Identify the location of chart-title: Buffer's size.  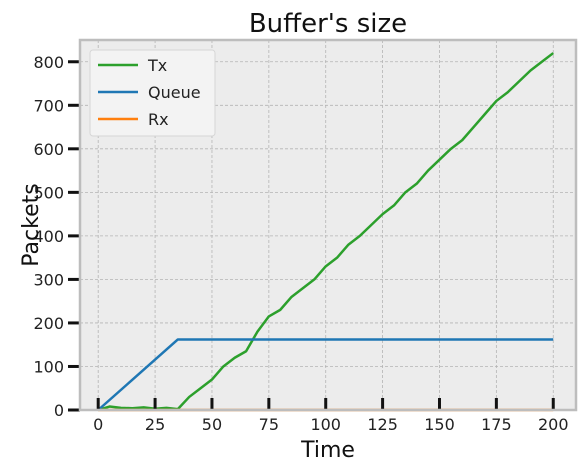
(328, 24).